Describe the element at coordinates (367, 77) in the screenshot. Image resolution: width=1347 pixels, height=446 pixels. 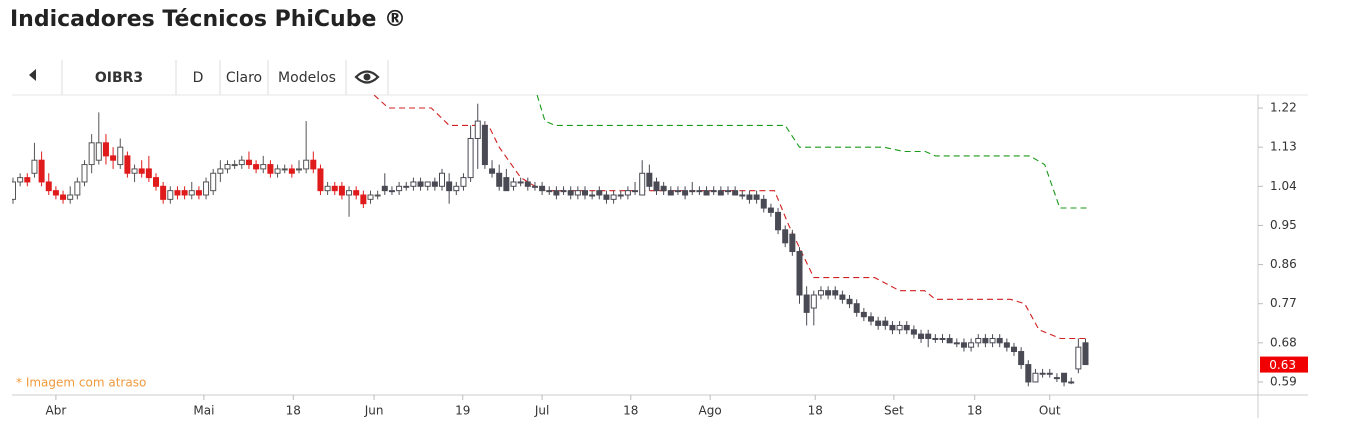
I see `eye-button` at that location.